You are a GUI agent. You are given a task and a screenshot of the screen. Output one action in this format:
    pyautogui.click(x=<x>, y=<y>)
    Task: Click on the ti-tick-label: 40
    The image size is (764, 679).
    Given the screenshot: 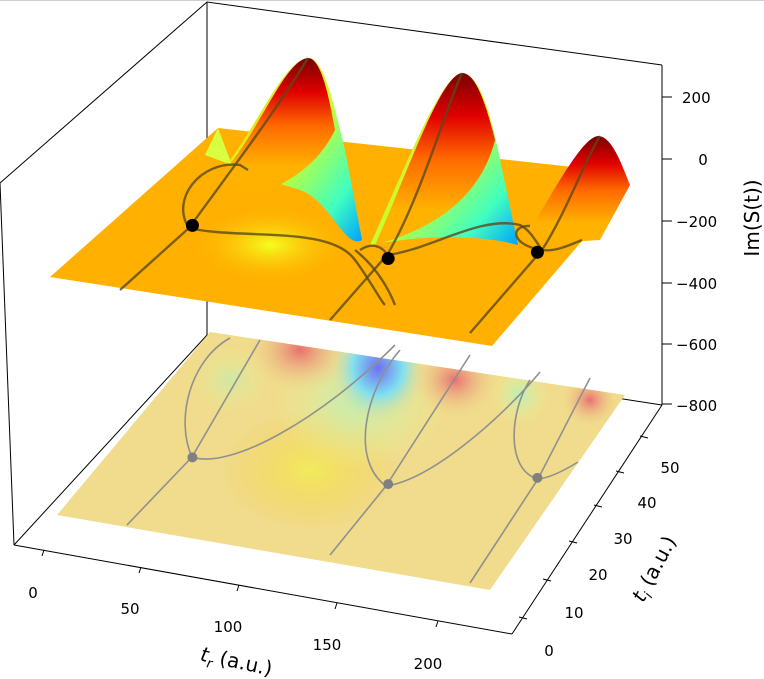 What is the action you would take?
    pyautogui.click(x=646, y=503)
    